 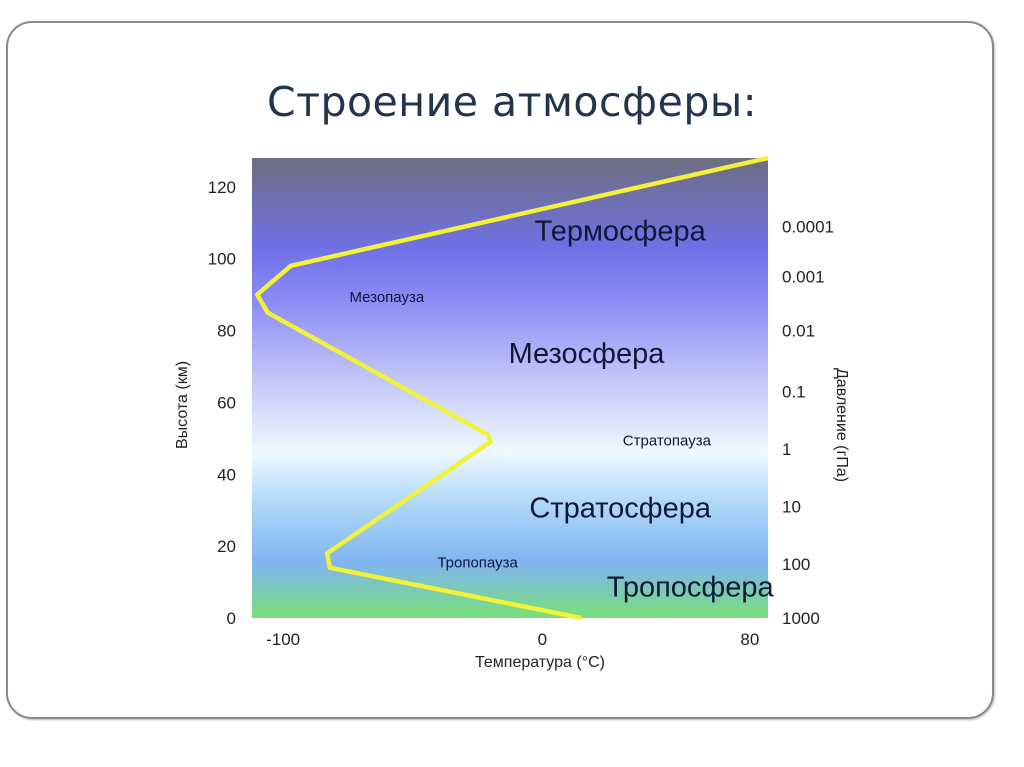 What do you see at coordinates (222, 187) in the screenshot?
I see `y-tick-label: 120` at bounding box center [222, 187].